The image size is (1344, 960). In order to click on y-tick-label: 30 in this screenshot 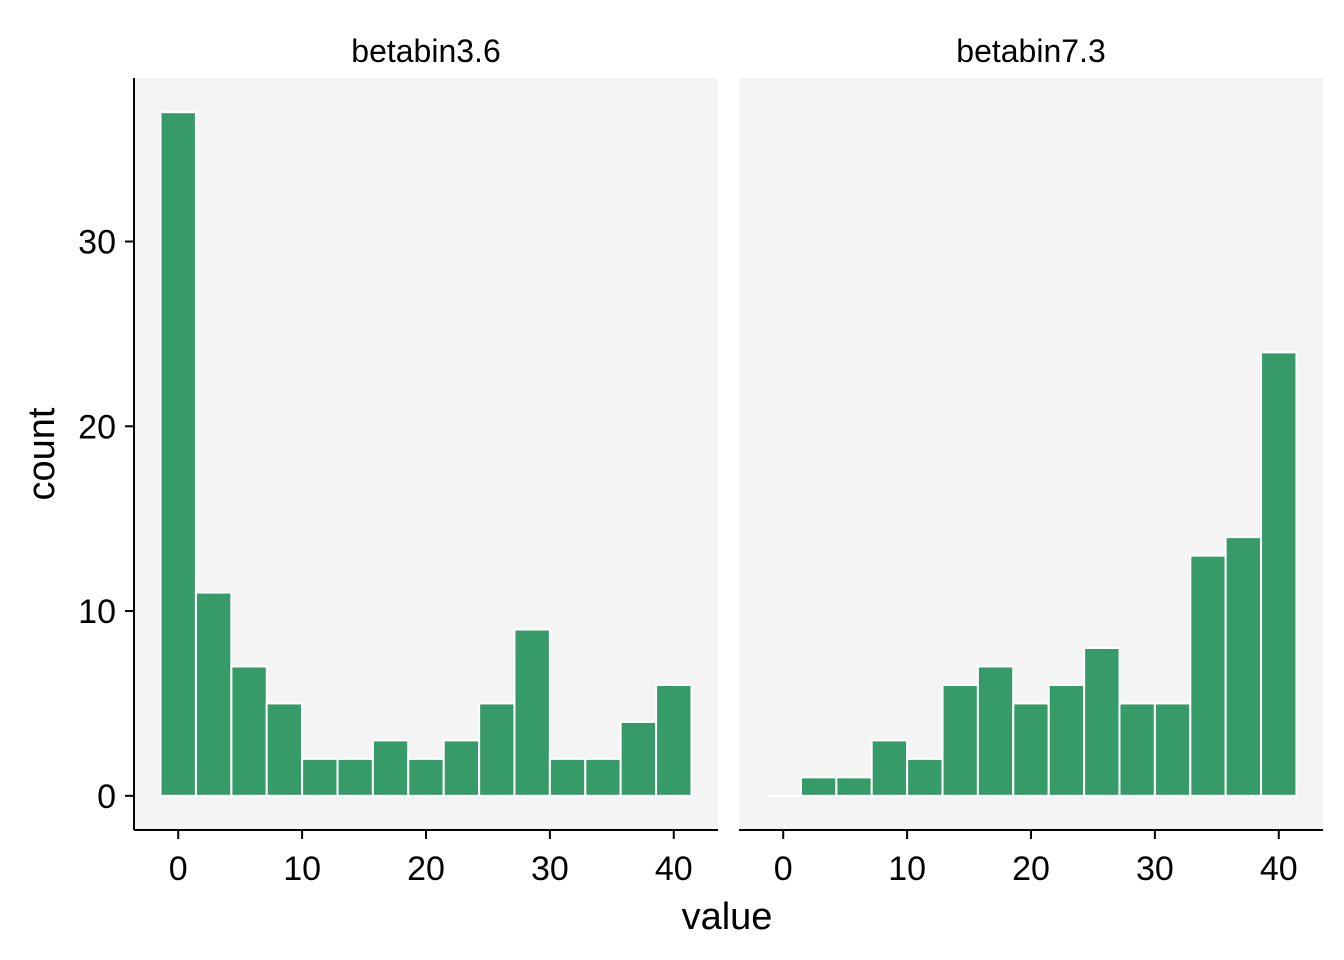, I will do `click(97, 243)`.